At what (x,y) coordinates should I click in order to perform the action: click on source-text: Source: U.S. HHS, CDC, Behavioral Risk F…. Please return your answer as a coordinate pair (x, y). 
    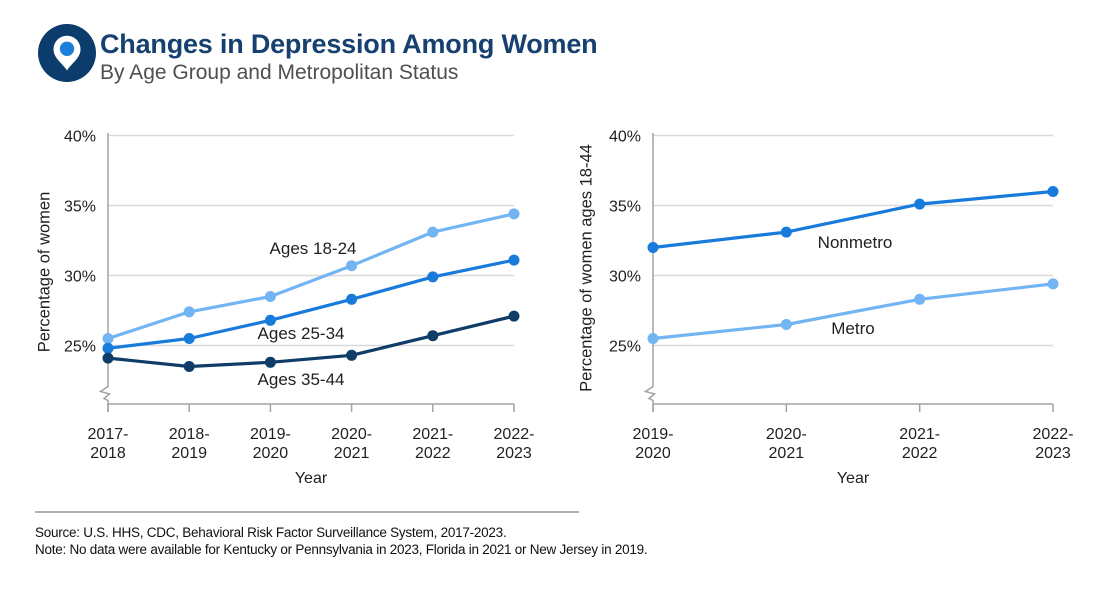
    Looking at the image, I should click on (271, 532).